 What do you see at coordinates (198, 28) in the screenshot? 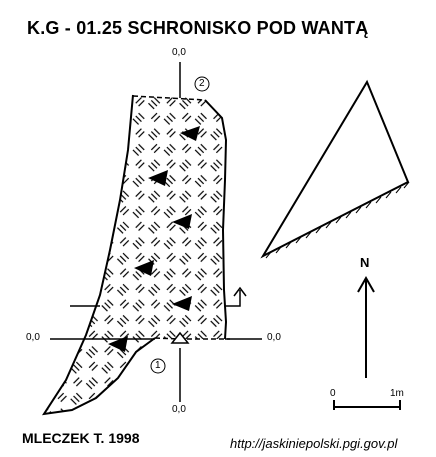
I see `map-title: K.G - 01.25 SCHRONISKO POD WANTĄ` at bounding box center [198, 28].